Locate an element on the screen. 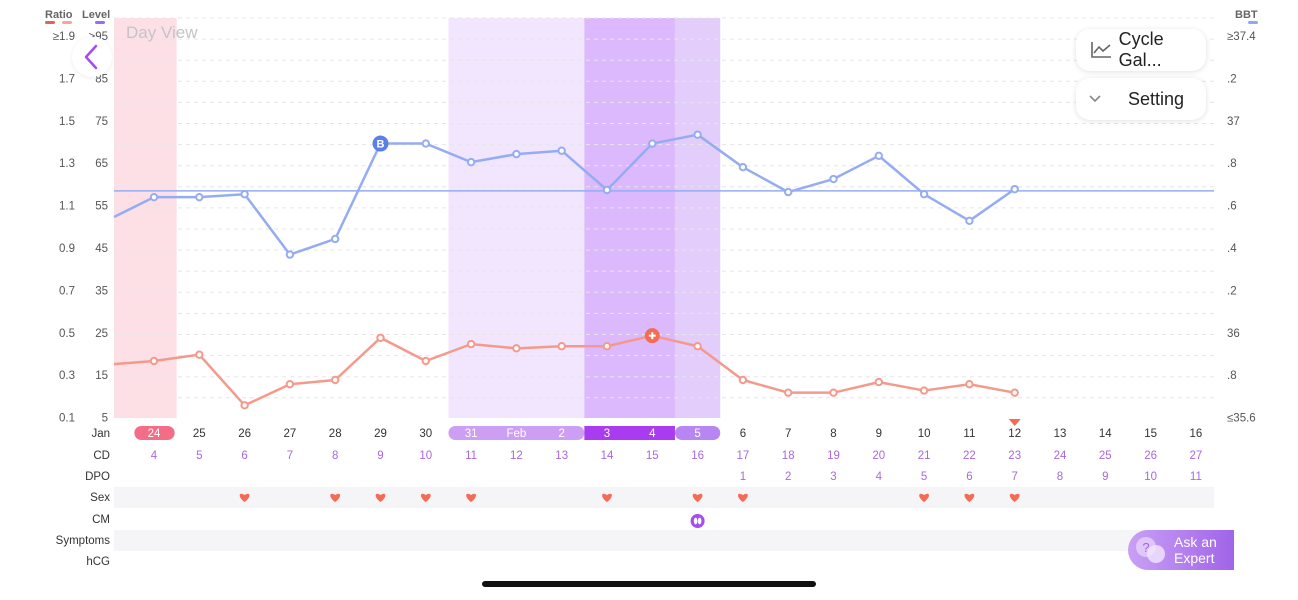 This screenshot has width=1298, height=600. date-label: 15 is located at coordinates (1150, 434).